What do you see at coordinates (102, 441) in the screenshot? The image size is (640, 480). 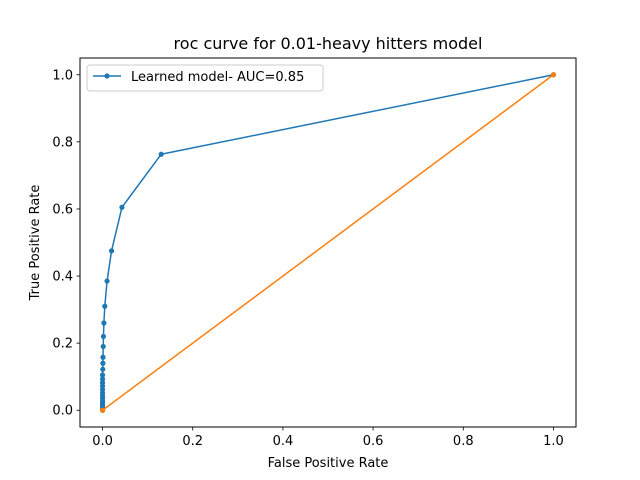 I see `x-tick-label: 0.0` at bounding box center [102, 441].